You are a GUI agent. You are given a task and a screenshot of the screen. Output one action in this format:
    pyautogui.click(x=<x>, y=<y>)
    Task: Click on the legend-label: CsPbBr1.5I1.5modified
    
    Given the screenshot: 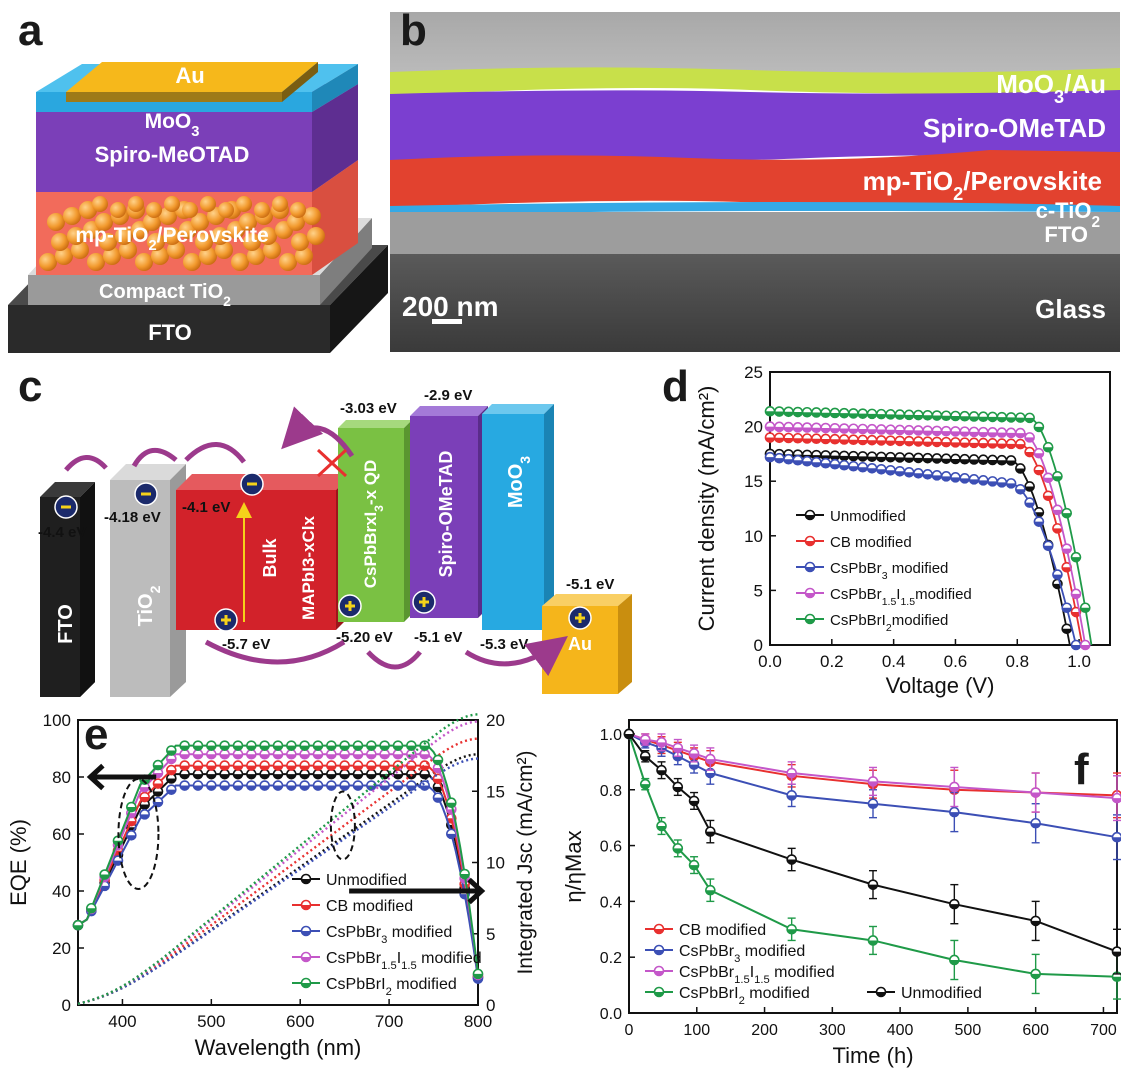 What is the action you would take?
    pyautogui.click(x=901, y=597)
    